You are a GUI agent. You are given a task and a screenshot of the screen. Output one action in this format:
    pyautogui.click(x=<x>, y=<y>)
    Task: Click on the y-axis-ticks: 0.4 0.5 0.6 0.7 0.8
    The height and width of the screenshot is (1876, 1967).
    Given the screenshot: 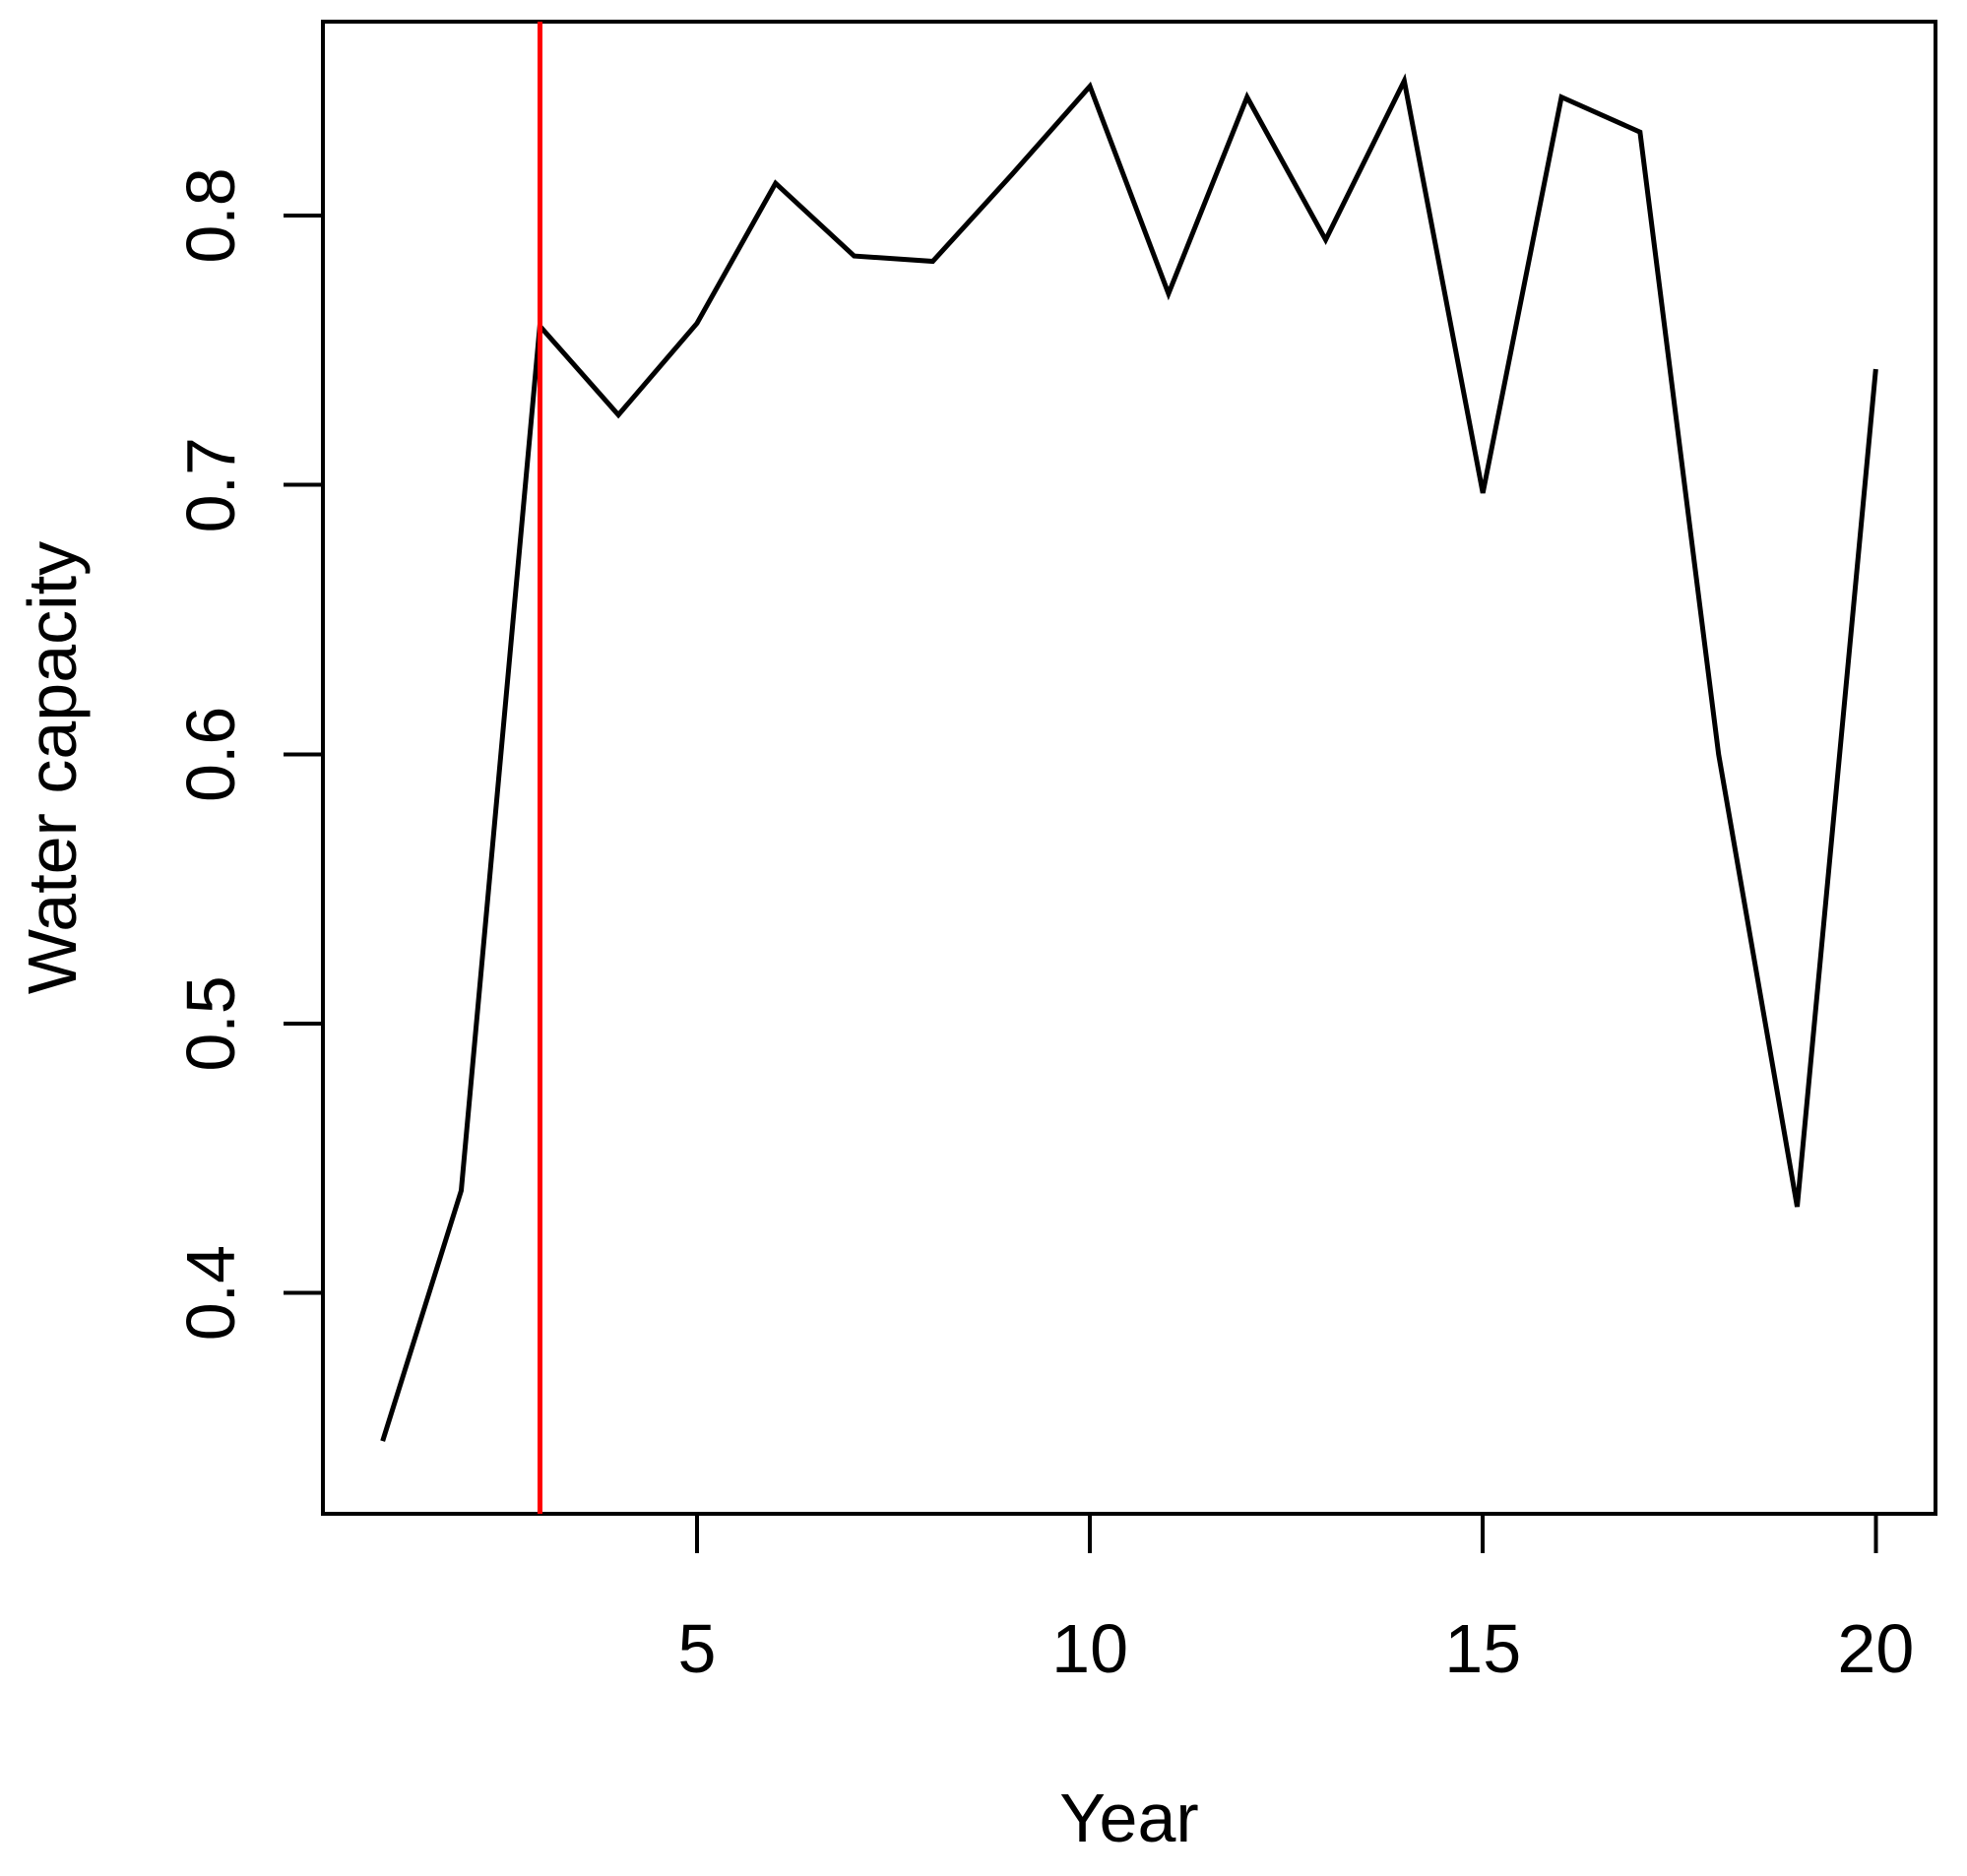 What is the action you would take?
    pyautogui.click(x=247, y=754)
    